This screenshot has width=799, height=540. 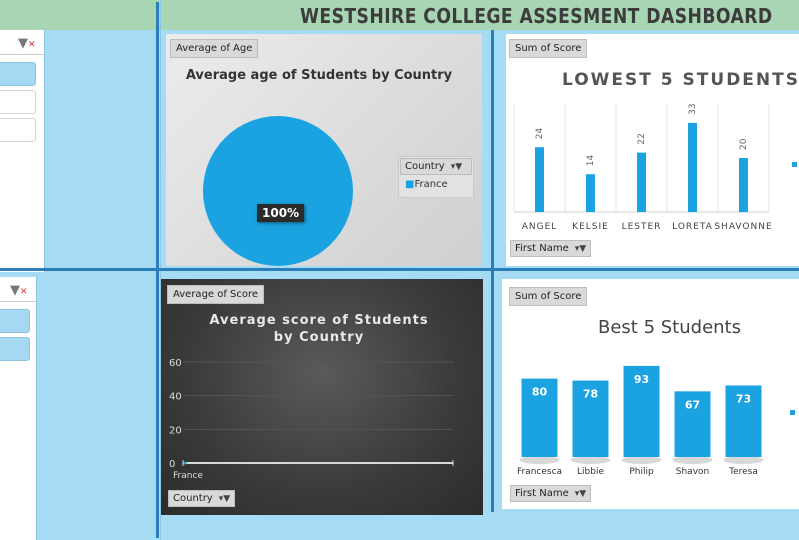 What do you see at coordinates (680, 80) in the screenshot?
I see `lowest-chart-title: LOWEST 5 STUDENTS` at bounding box center [680, 80].